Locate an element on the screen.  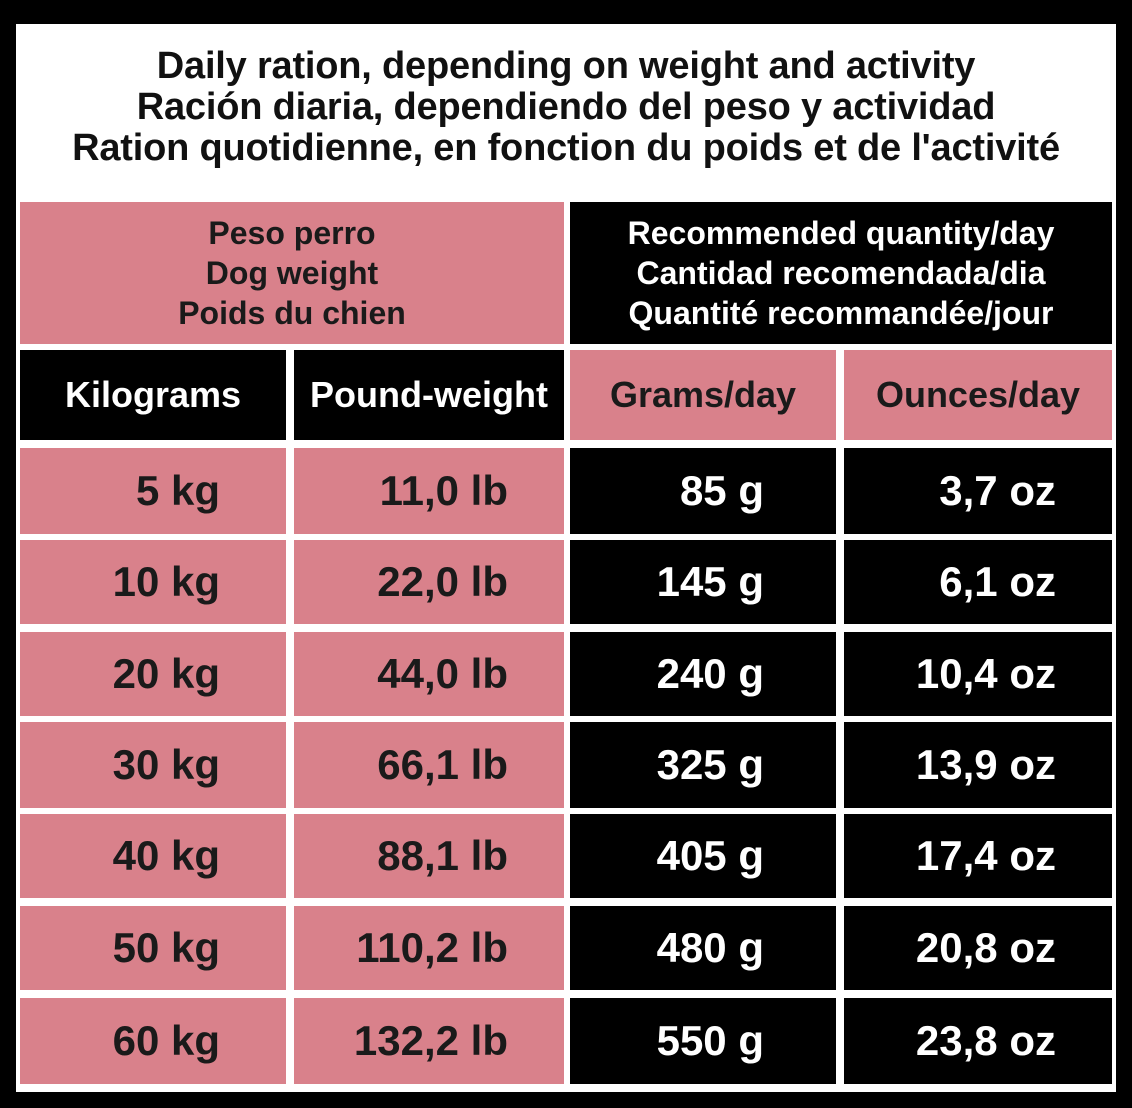
cell-grams: 480 g is located at coordinates (703, 948).